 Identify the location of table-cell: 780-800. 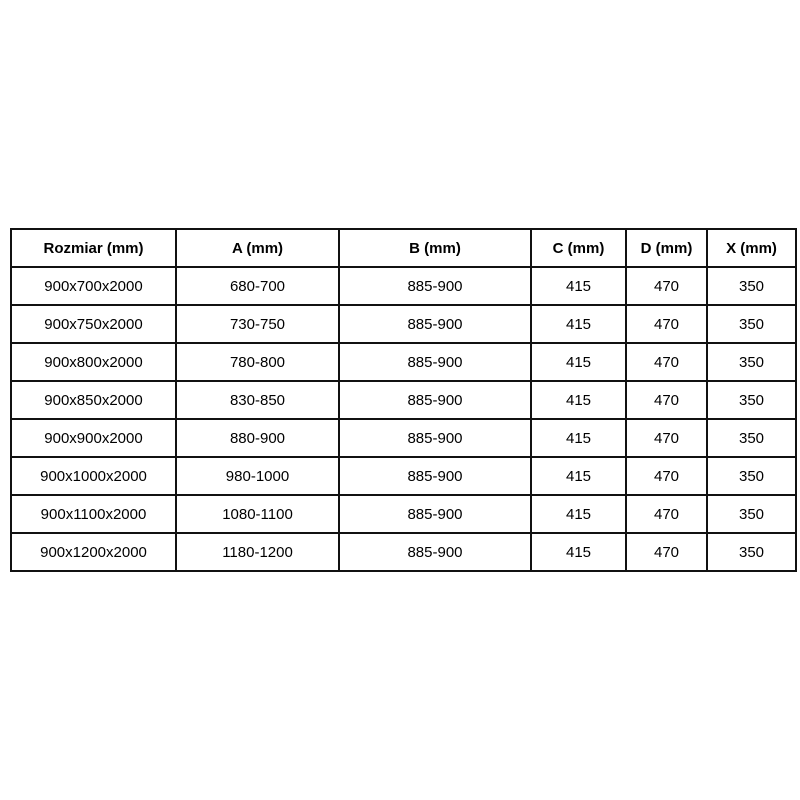
(257, 362).